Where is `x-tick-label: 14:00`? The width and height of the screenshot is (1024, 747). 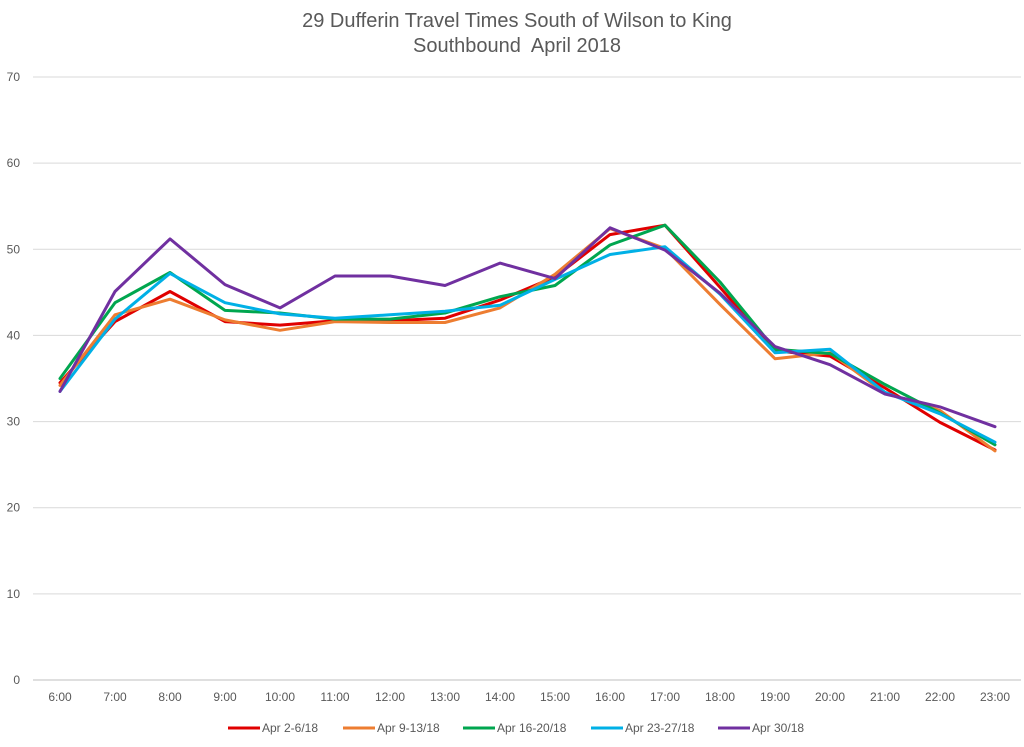 x-tick-label: 14:00 is located at coordinates (500, 697).